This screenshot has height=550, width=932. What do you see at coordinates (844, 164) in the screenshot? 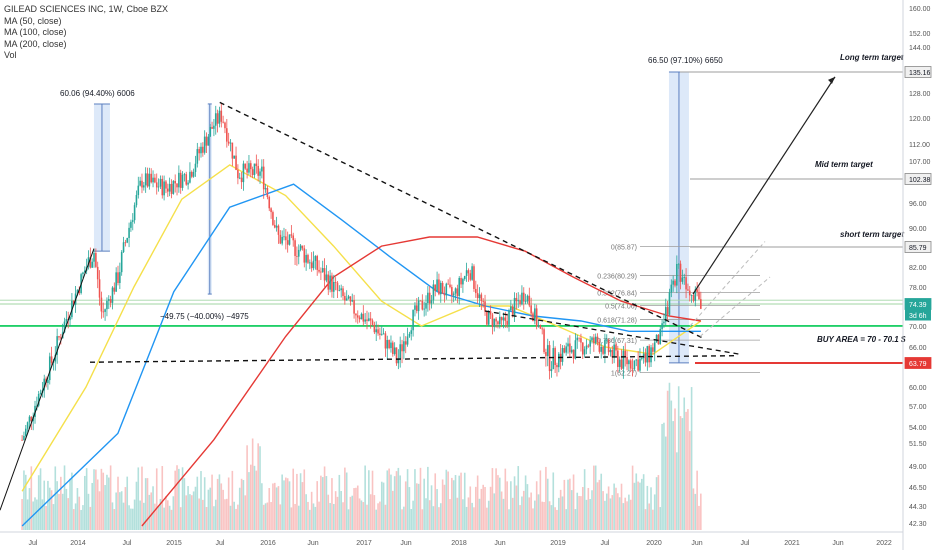
I see `annotation-label: Mid term target` at bounding box center [844, 164].